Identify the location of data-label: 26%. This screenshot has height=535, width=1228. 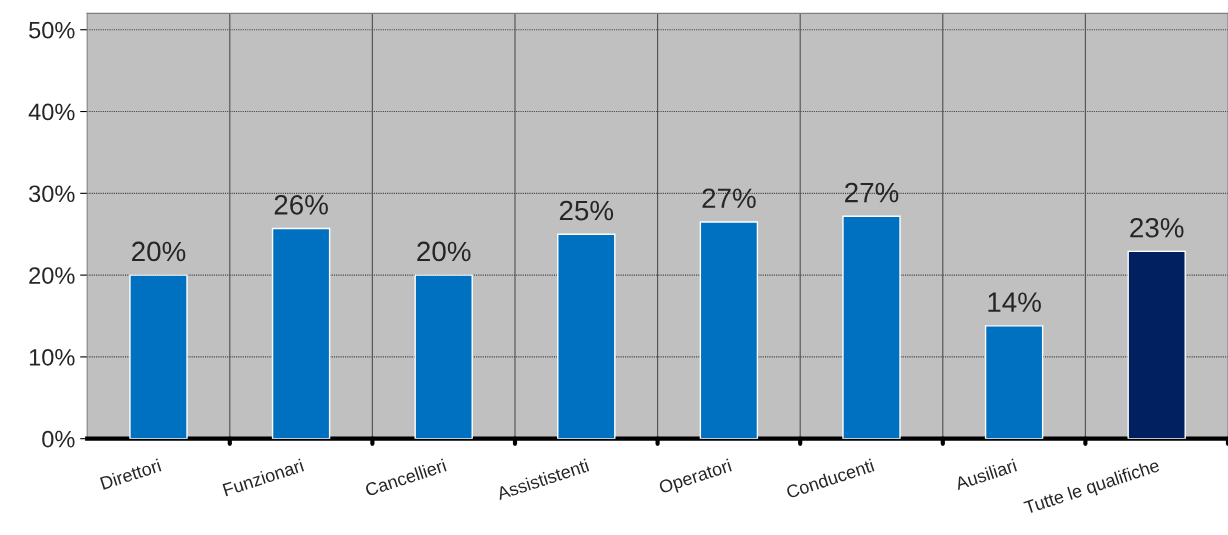
(301, 205).